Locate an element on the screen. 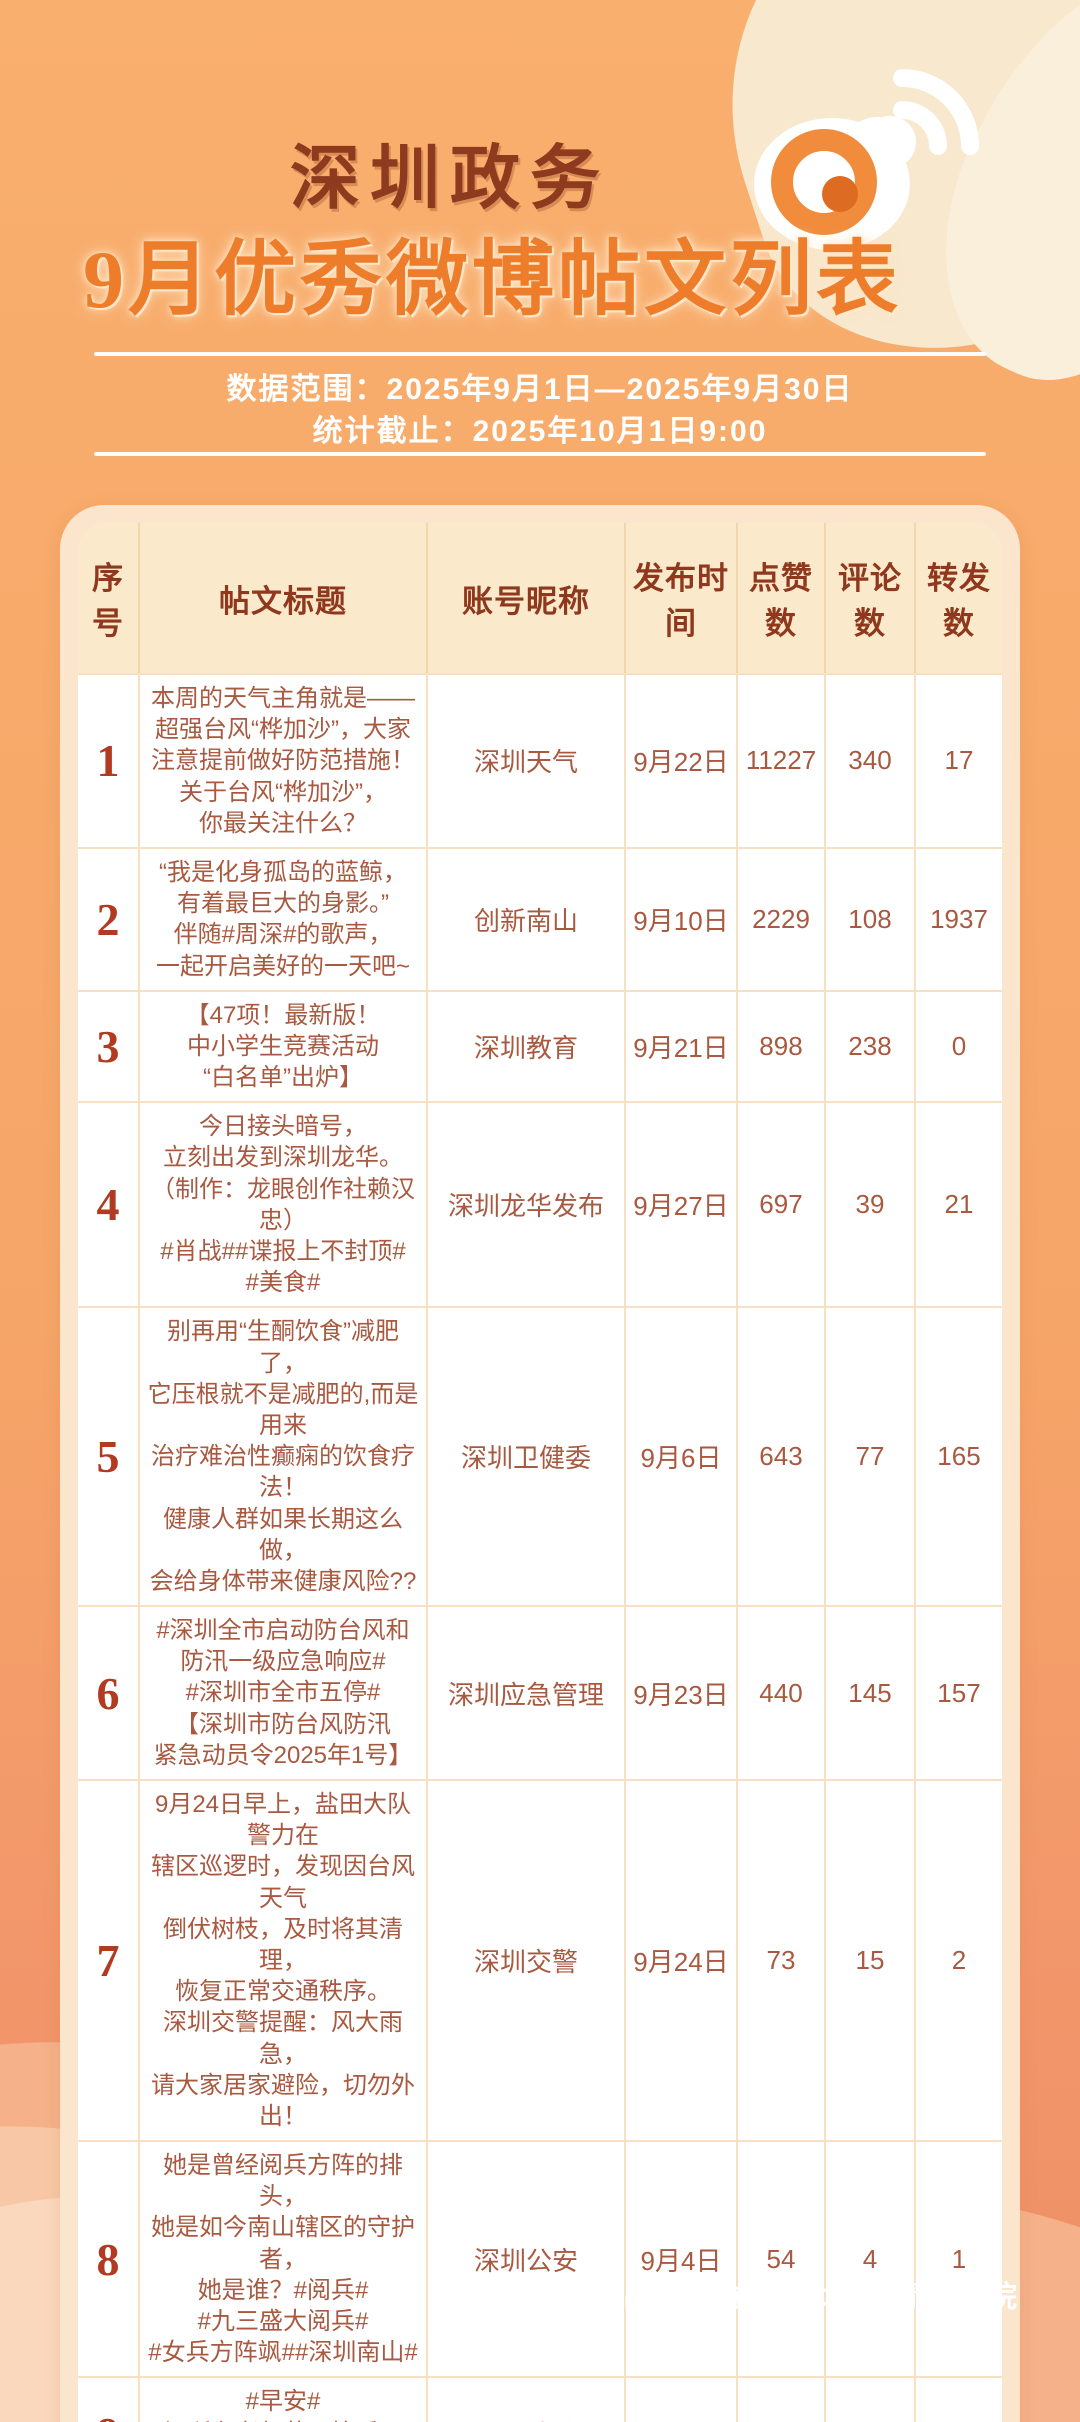 Image resolution: width=1080 pixels, height=2422 pixels. likes-count: 11227 is located at coordinates (782, 761).